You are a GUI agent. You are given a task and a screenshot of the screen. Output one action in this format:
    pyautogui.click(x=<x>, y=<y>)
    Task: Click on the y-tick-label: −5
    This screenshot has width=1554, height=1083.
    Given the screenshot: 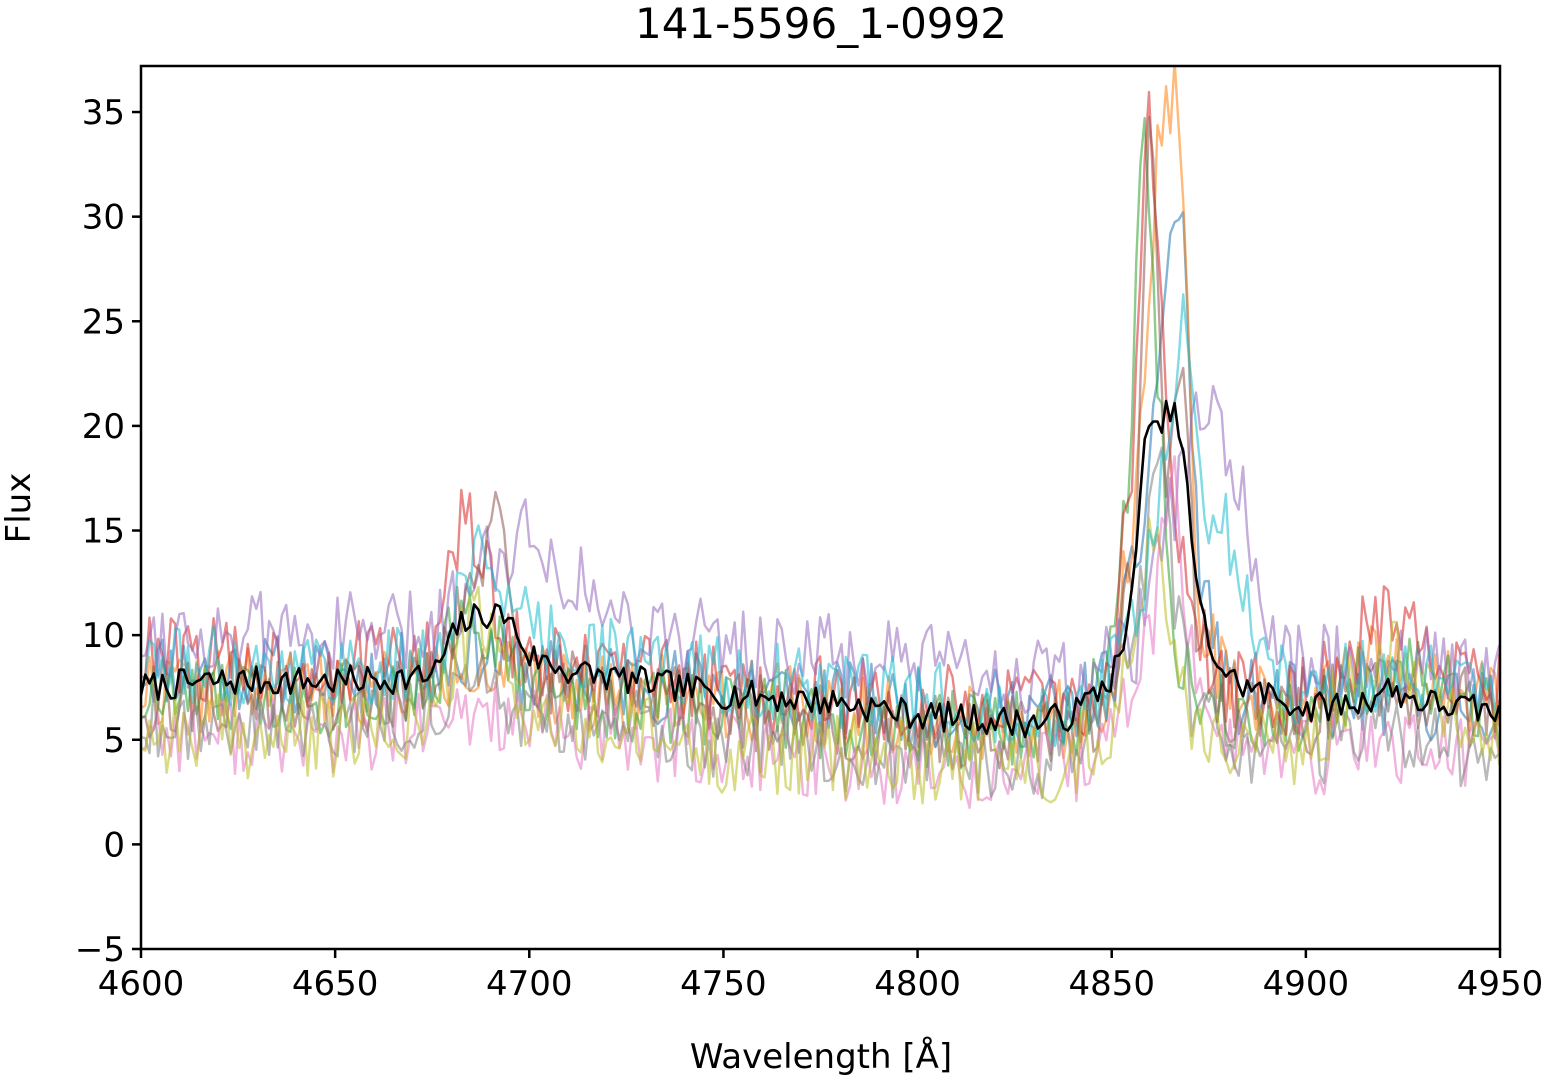 What is the action you would take?
    pyautogui.click(x=100, y=950)
    